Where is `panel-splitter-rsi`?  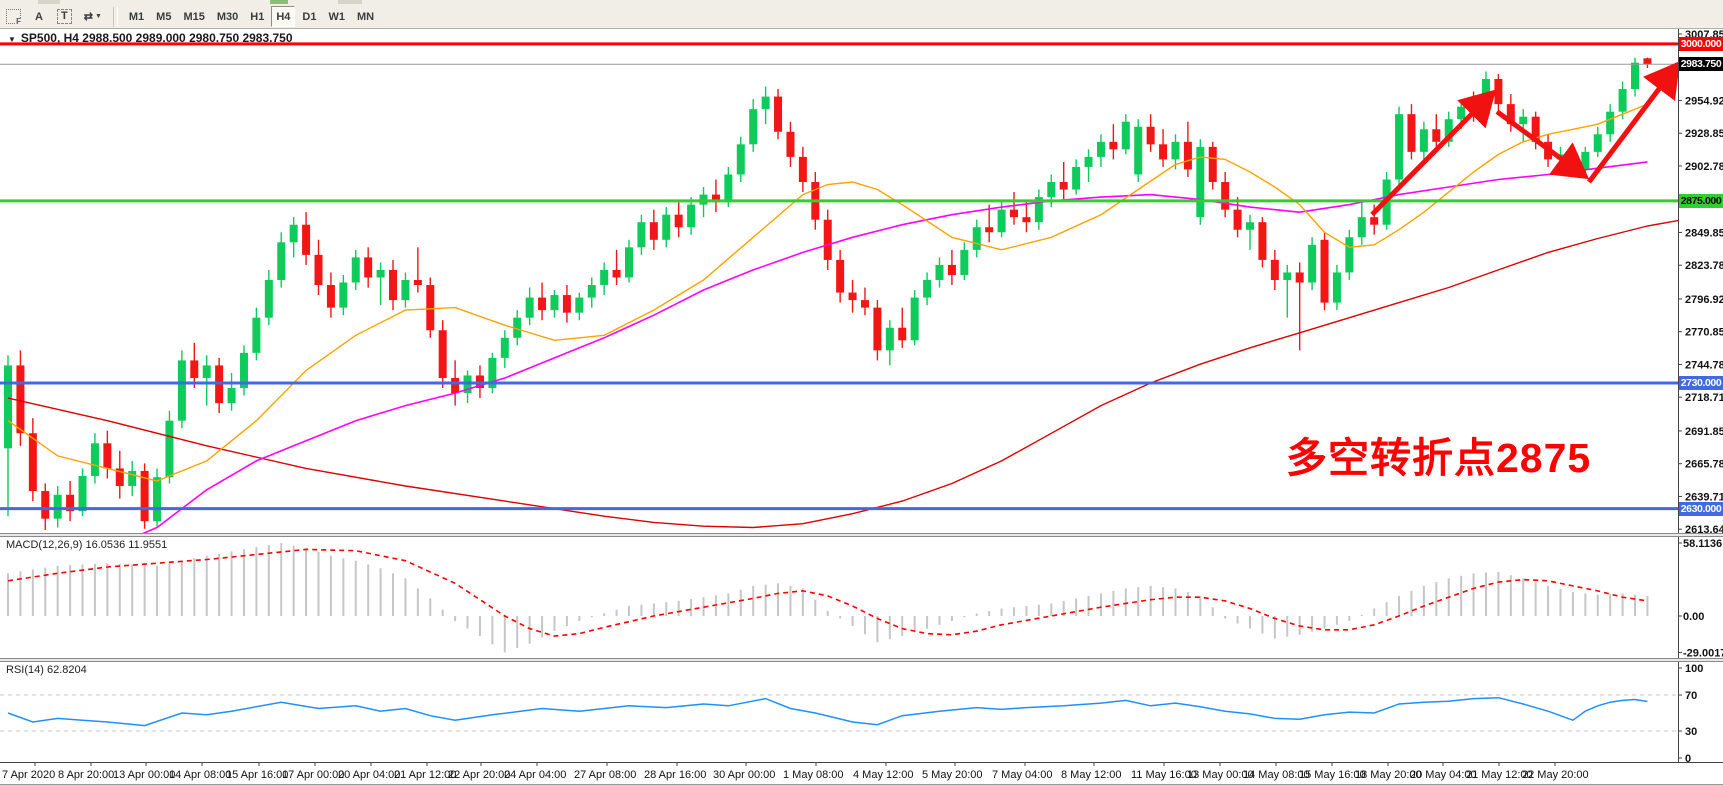 panel-splitter-rsi is located at coordinates (861, 660).